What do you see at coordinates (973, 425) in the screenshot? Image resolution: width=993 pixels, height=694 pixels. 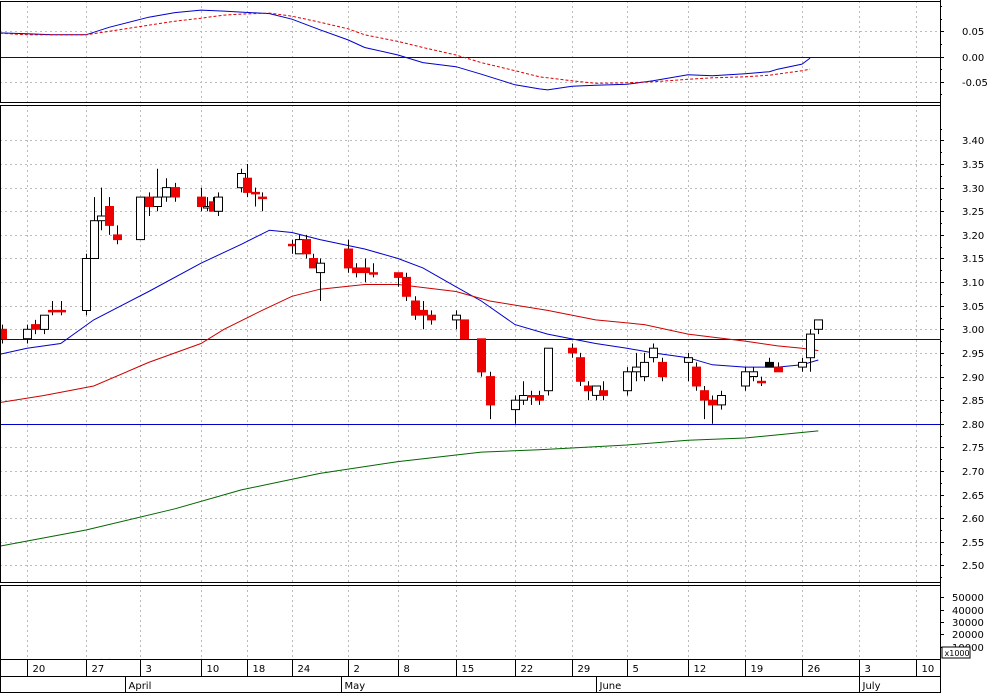 I see `y-tick-label: 2.80` at bounding box center [973, 425].